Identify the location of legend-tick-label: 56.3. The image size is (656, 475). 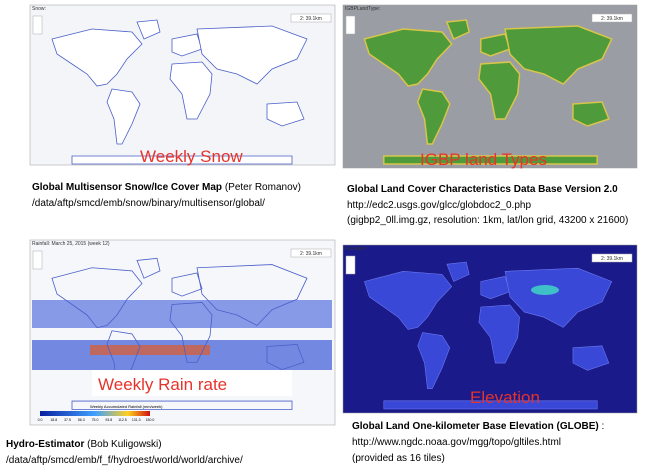
(81, 420).